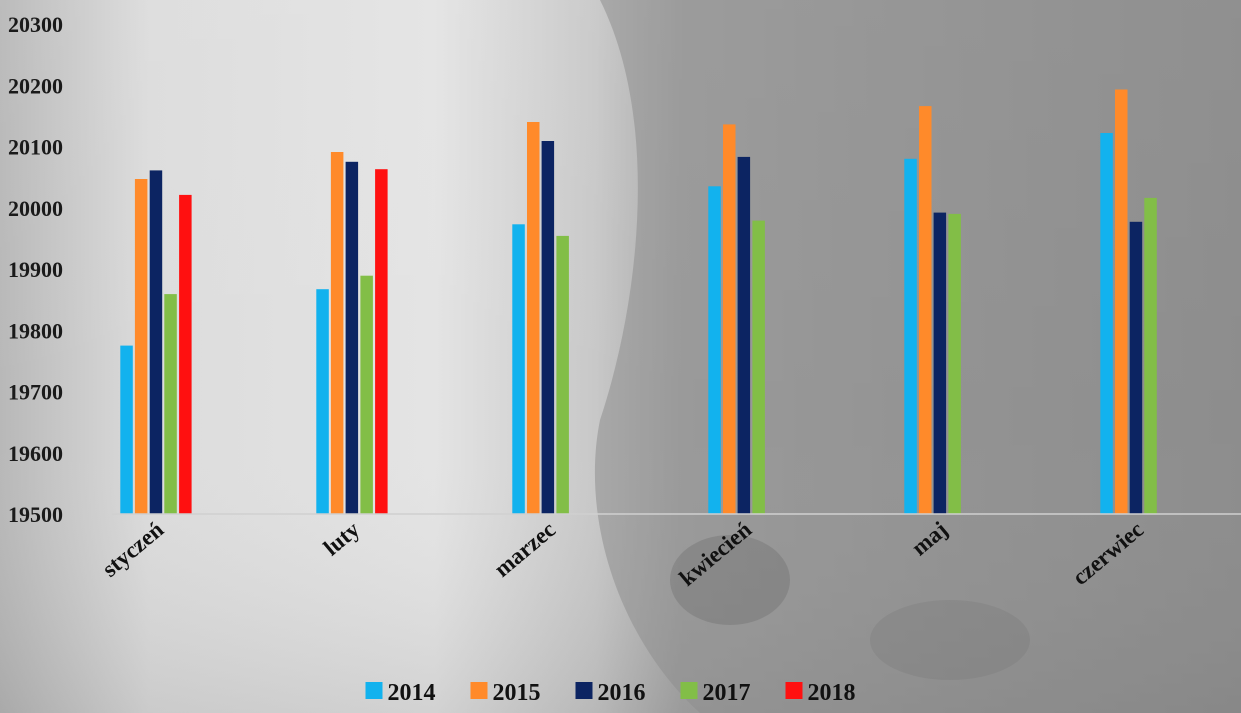 The image size is (1241, 713). I want to click on y-tick-label: 19900, so click(35, 269).